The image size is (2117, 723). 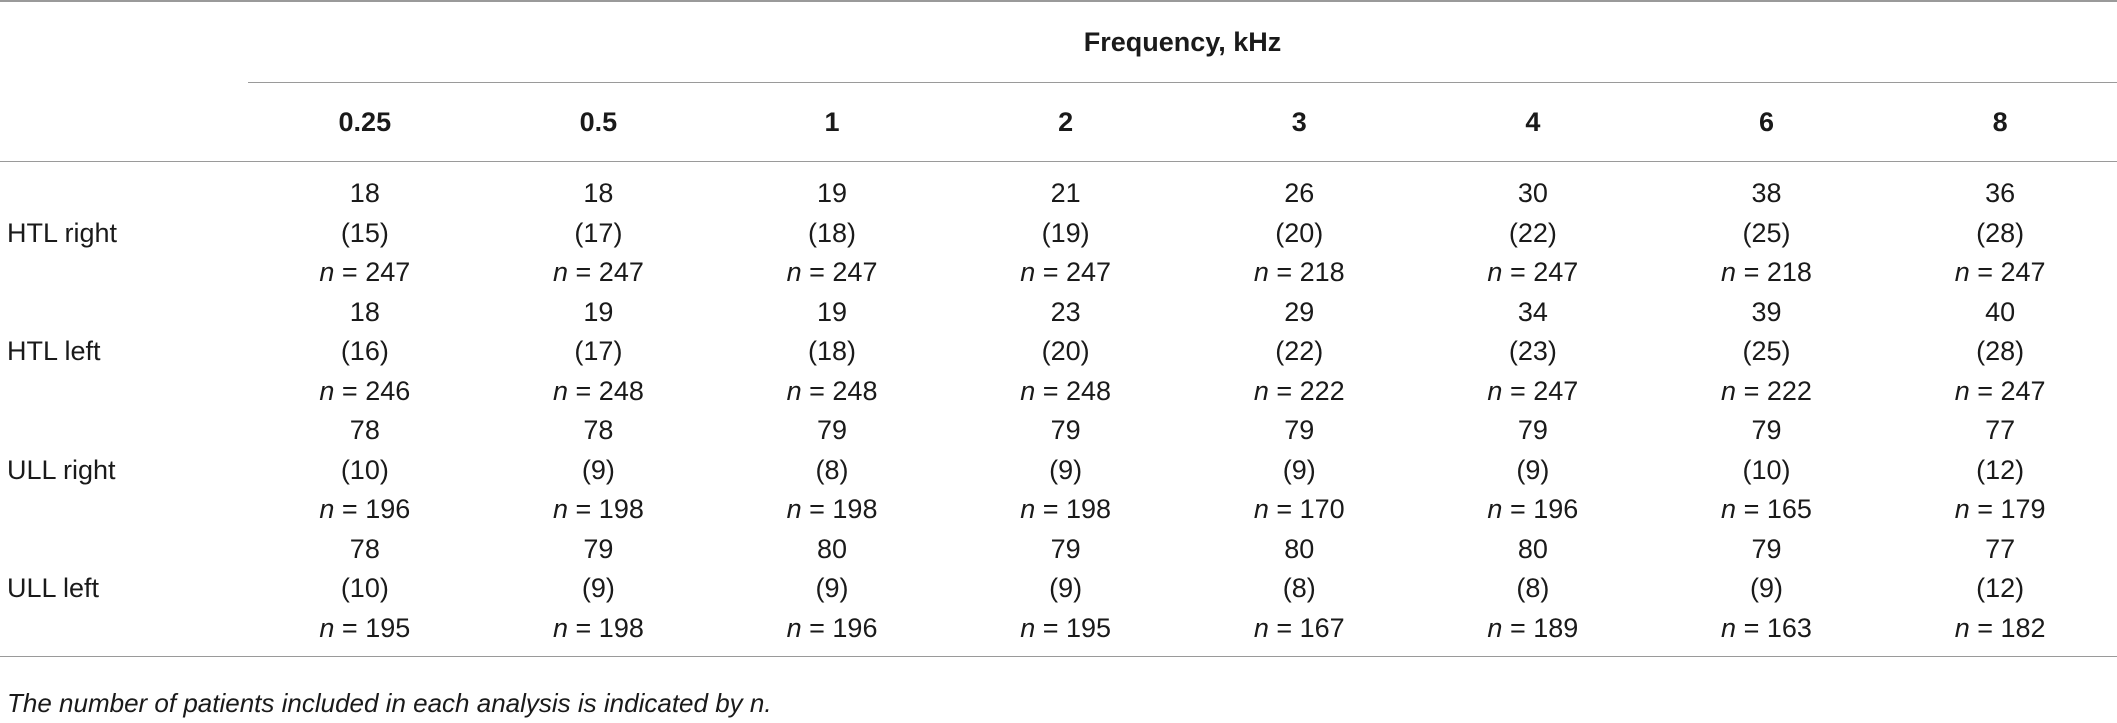 What do you see at coordinates (1532, 311) in the screenshot?
I see `cell-mean: 34` at bounding box center [1532, 311].